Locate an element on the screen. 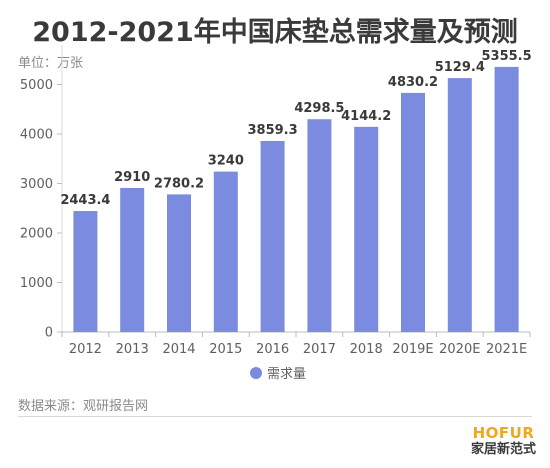 The width and height of the screenshot is (550, 468). data-label-2012: 2443.4 is located at coordinates (85, 200).